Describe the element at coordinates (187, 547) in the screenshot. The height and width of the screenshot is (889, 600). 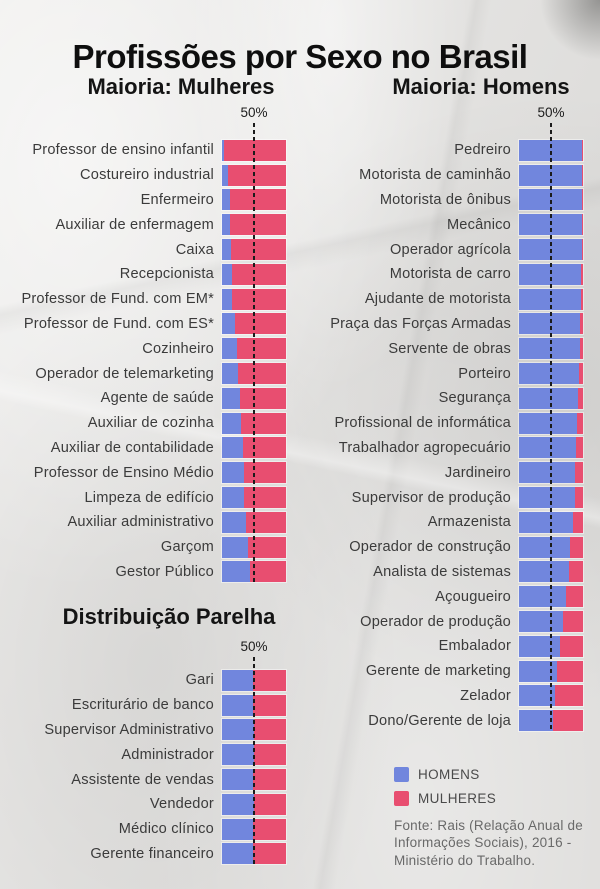
I see `row-label: Garçom` at that location.